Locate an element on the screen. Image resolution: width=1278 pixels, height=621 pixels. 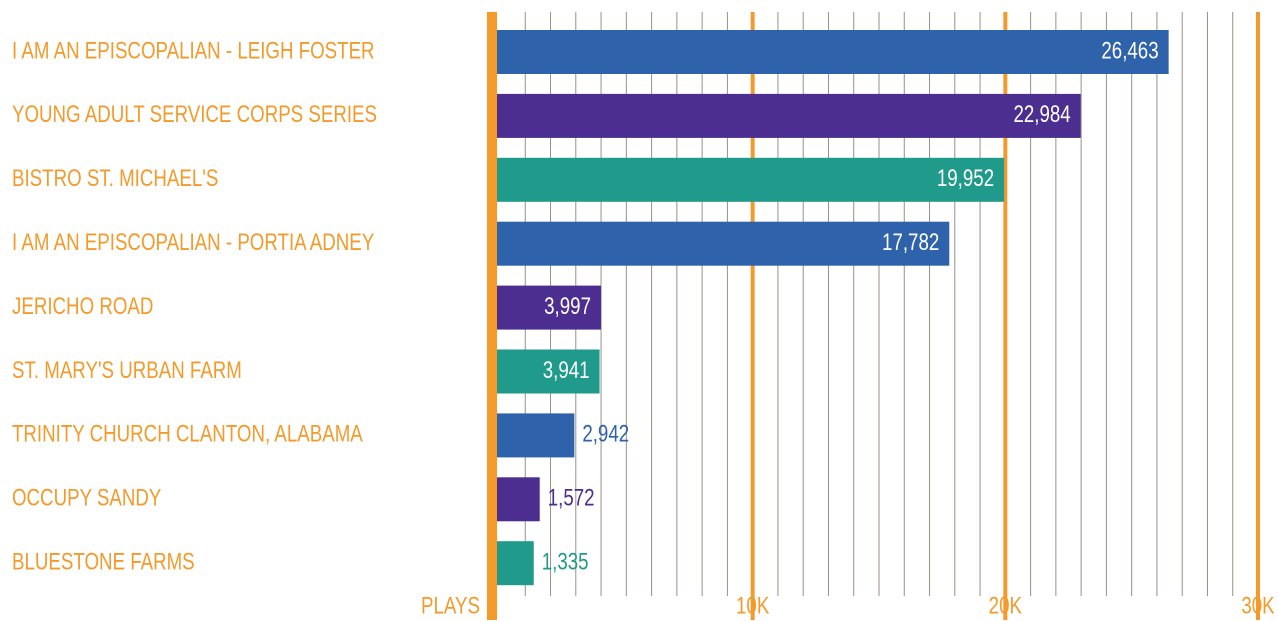
value-label: 1,335 is located at coordinates (565, 561).